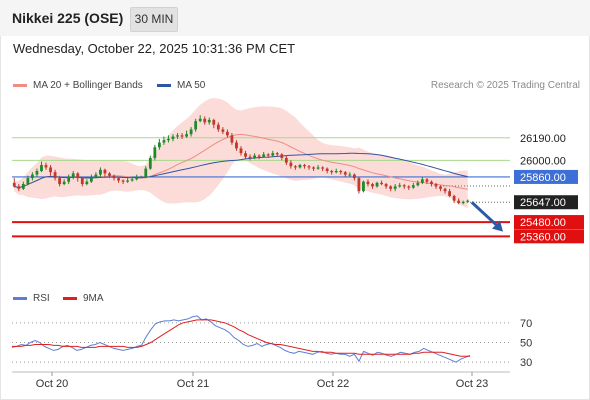 Image resolution: width=590 pixels, height=400 pixels. Describe the element at coordinates (88, 85) in the screenshot. I see `legend-ma20-label: MA 20 + Bollinger Bands` at that location.